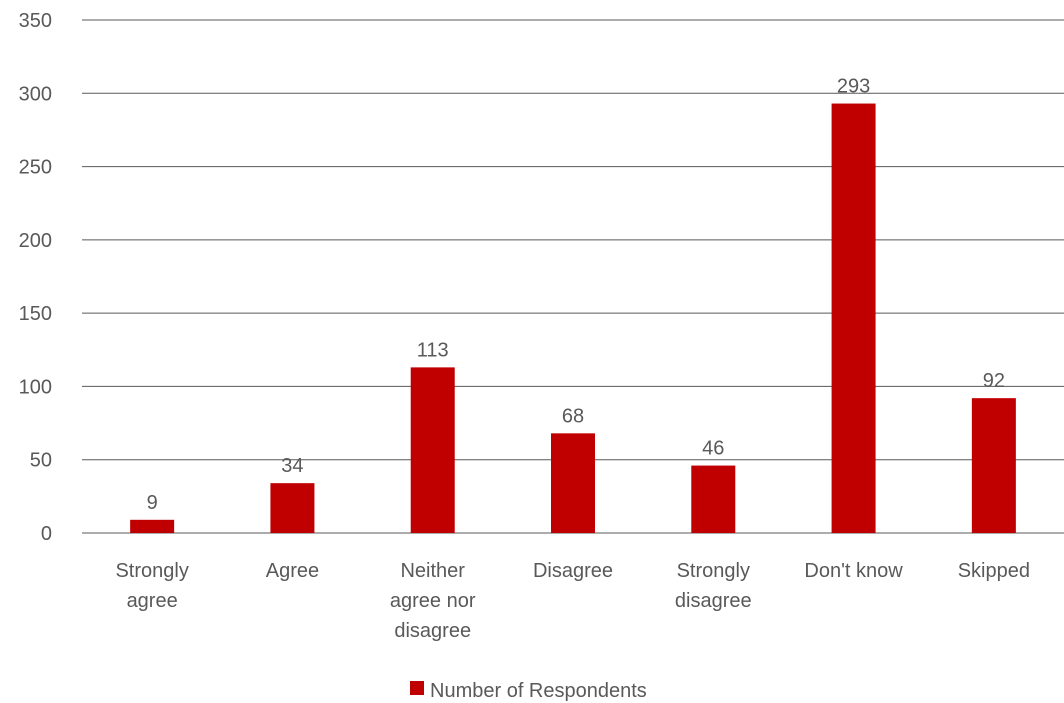 This screenshot has width=1064, height=703. What do you see at coordinates (573, 416) in the screenshot?
I see `data-label: 68` at bounding box center [573, 416].